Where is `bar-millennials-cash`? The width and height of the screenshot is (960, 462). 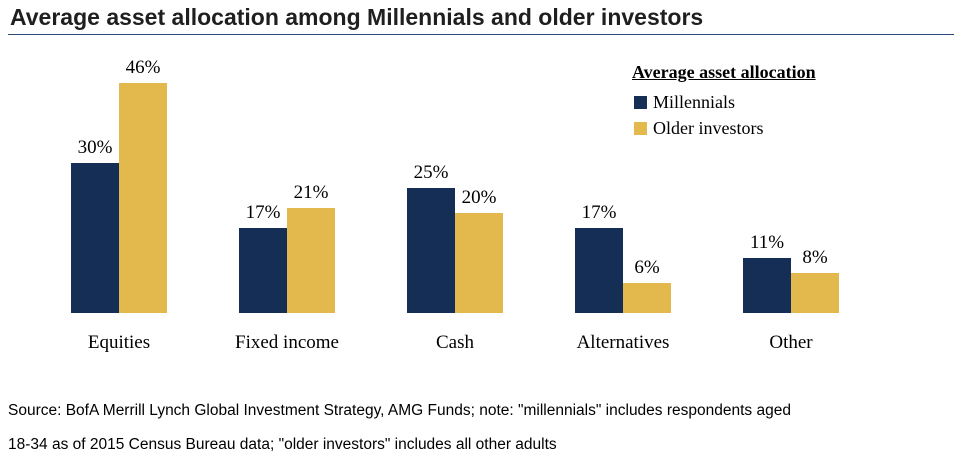 bar-millennials-cash is located at coordinates (431, 250).